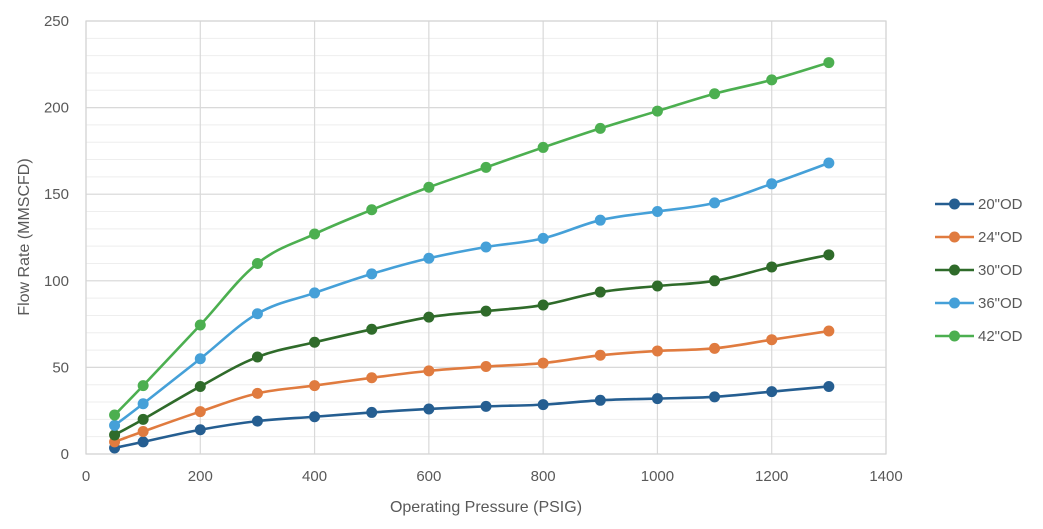 This screenshot has height=529, width=1043. Describe the element at coordinates (1000, 303) in the screenshot. I see `legend-label: 36"OD` at that location.